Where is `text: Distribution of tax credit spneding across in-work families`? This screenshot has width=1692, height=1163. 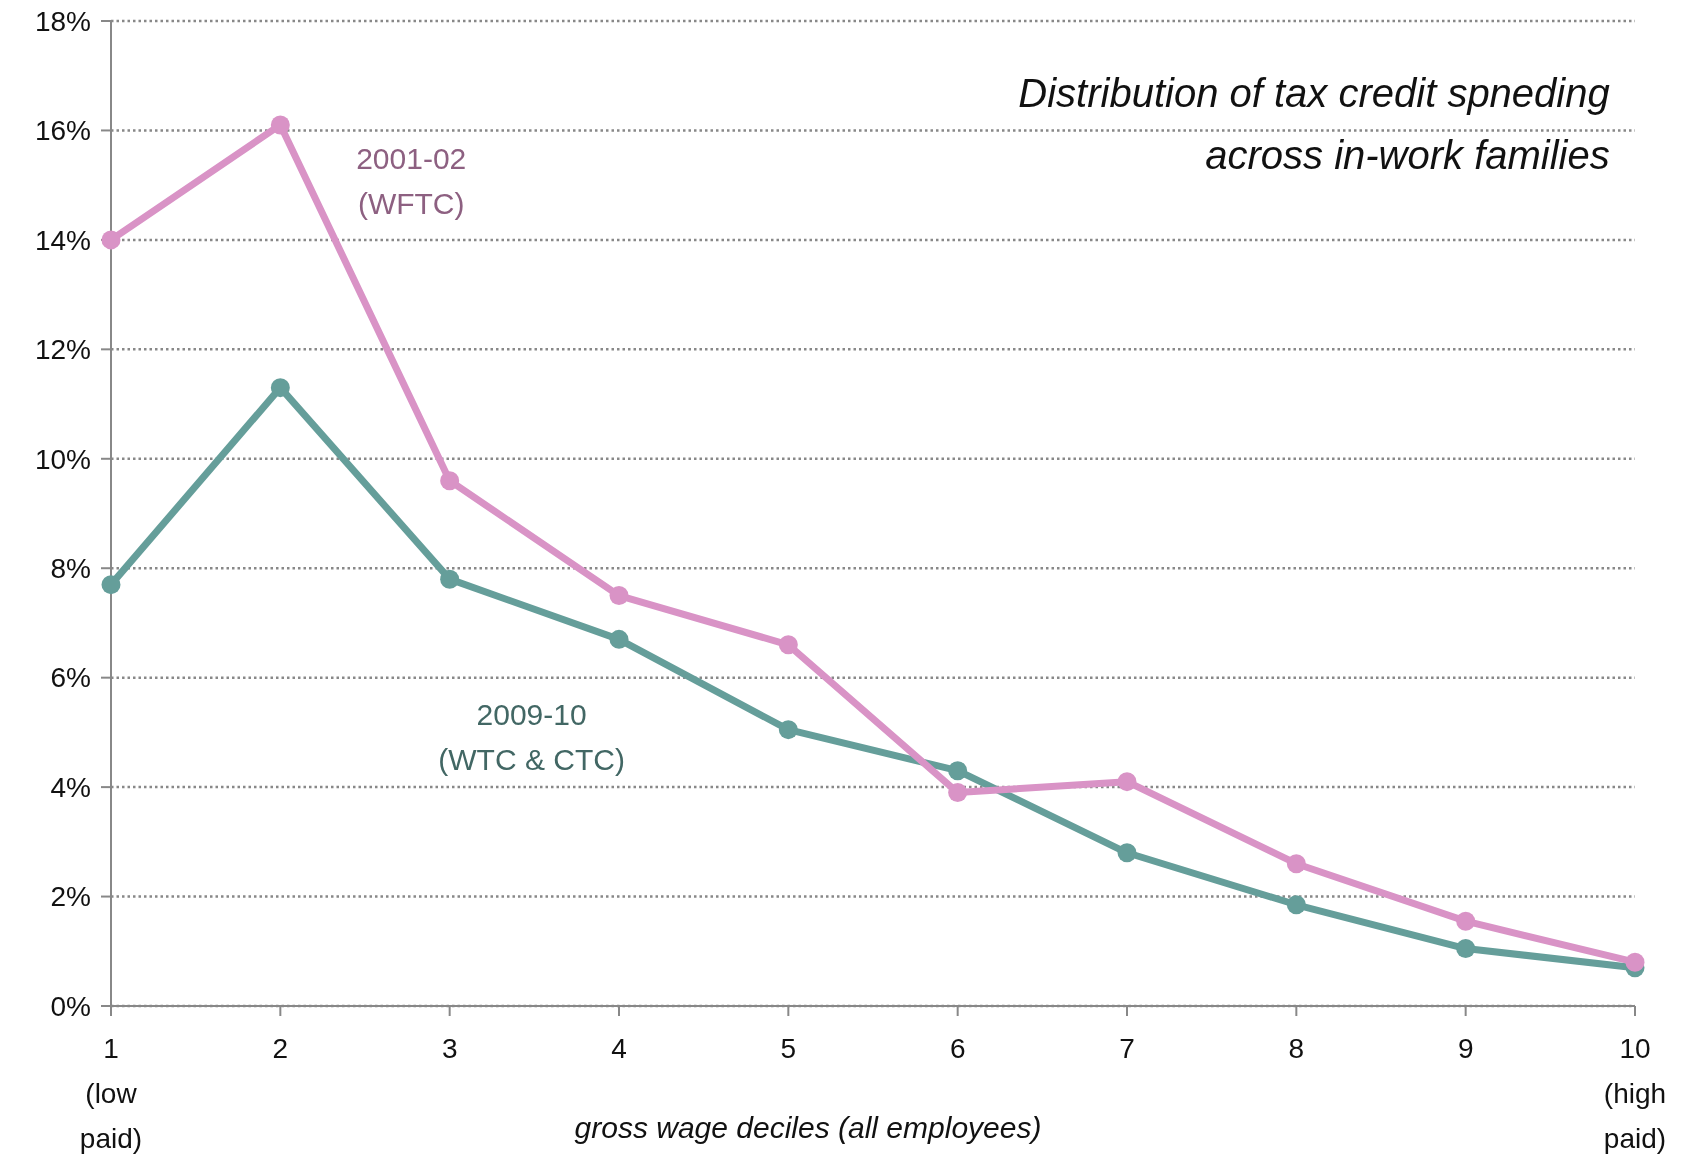
text: Distribution of tax credit spneding across in-work families is located at coordinates (1314, 124).